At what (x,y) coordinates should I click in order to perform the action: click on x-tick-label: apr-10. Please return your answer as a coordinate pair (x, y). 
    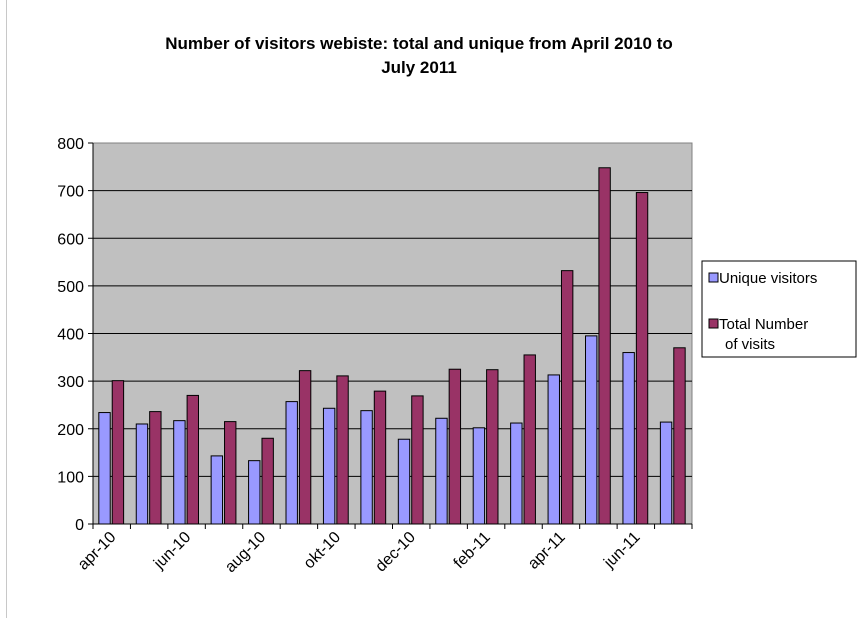
    Looking at the image, I should click on (97, 551).